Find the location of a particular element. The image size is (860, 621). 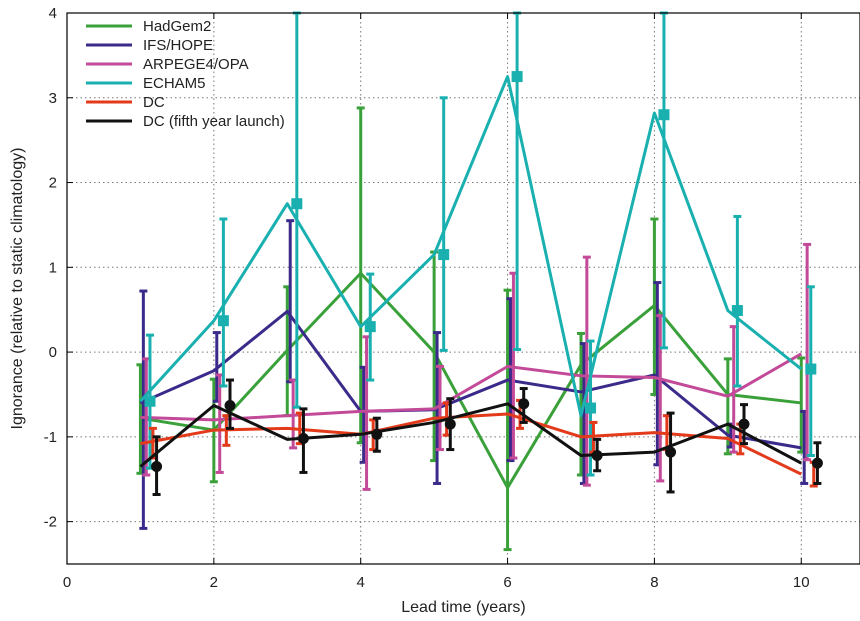

legend-item: HadGem2 is located at coordinates (148, 26).